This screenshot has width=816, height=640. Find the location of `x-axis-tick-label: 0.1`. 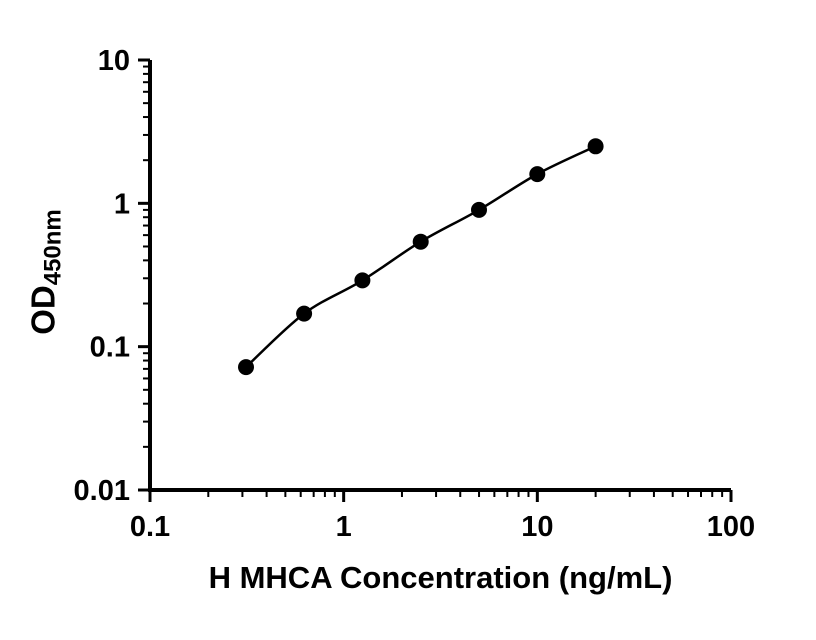

x-axis-tick-label: 0.1 is located at coordinates (150, 527).